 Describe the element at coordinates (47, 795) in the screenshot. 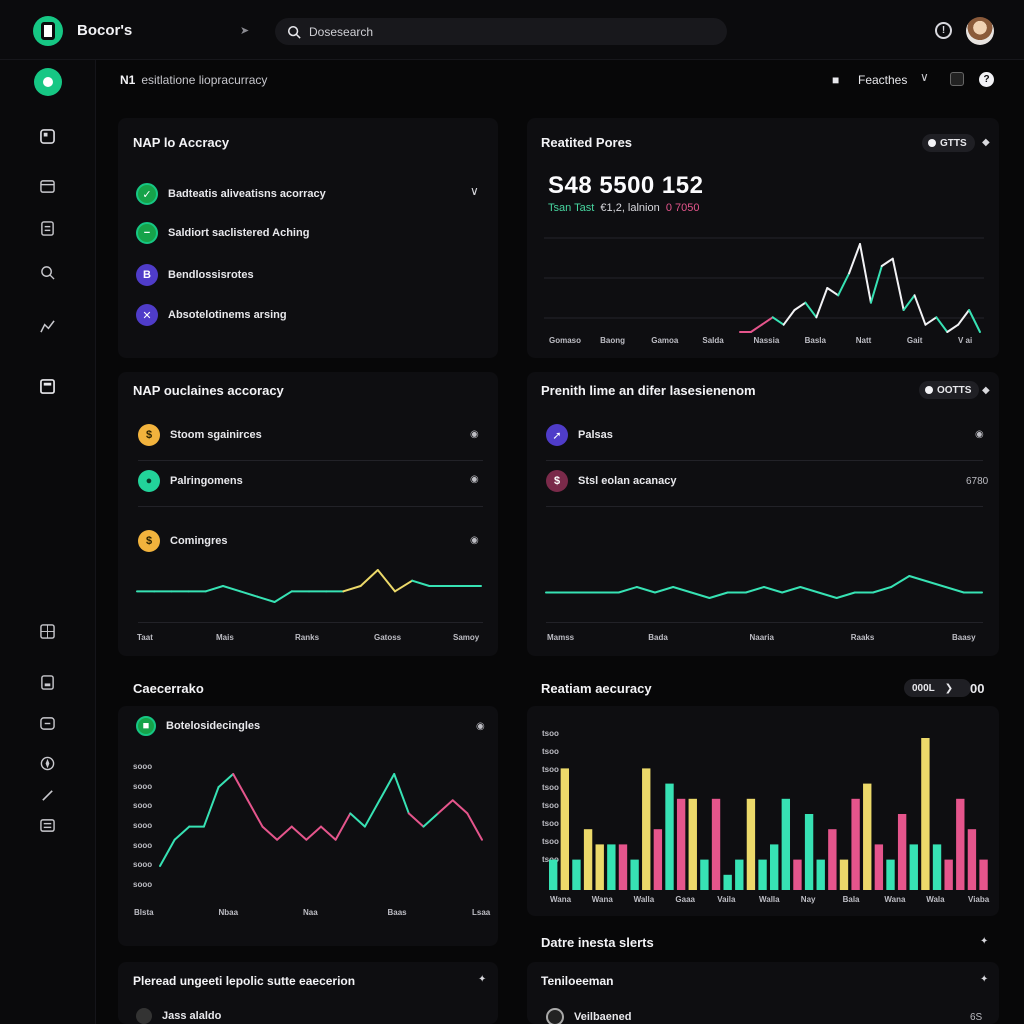

I see `pen-icon` at that location.